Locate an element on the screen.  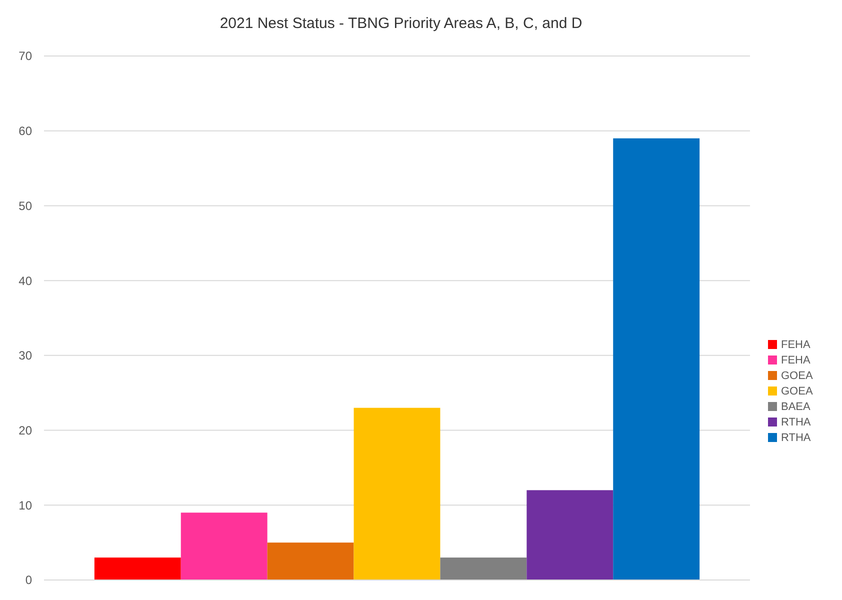
y-tick-label: 20 is located at coordinates (25, 430).